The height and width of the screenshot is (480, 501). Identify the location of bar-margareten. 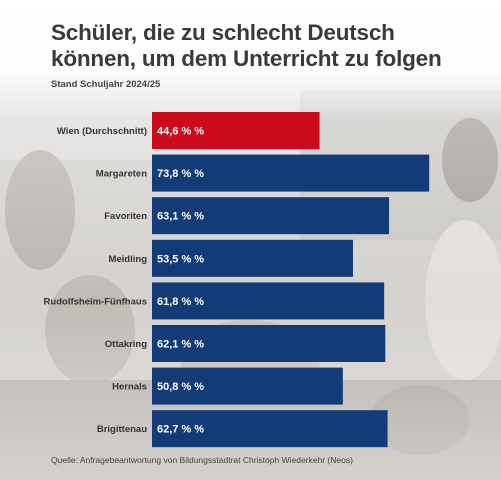
(291, 173).